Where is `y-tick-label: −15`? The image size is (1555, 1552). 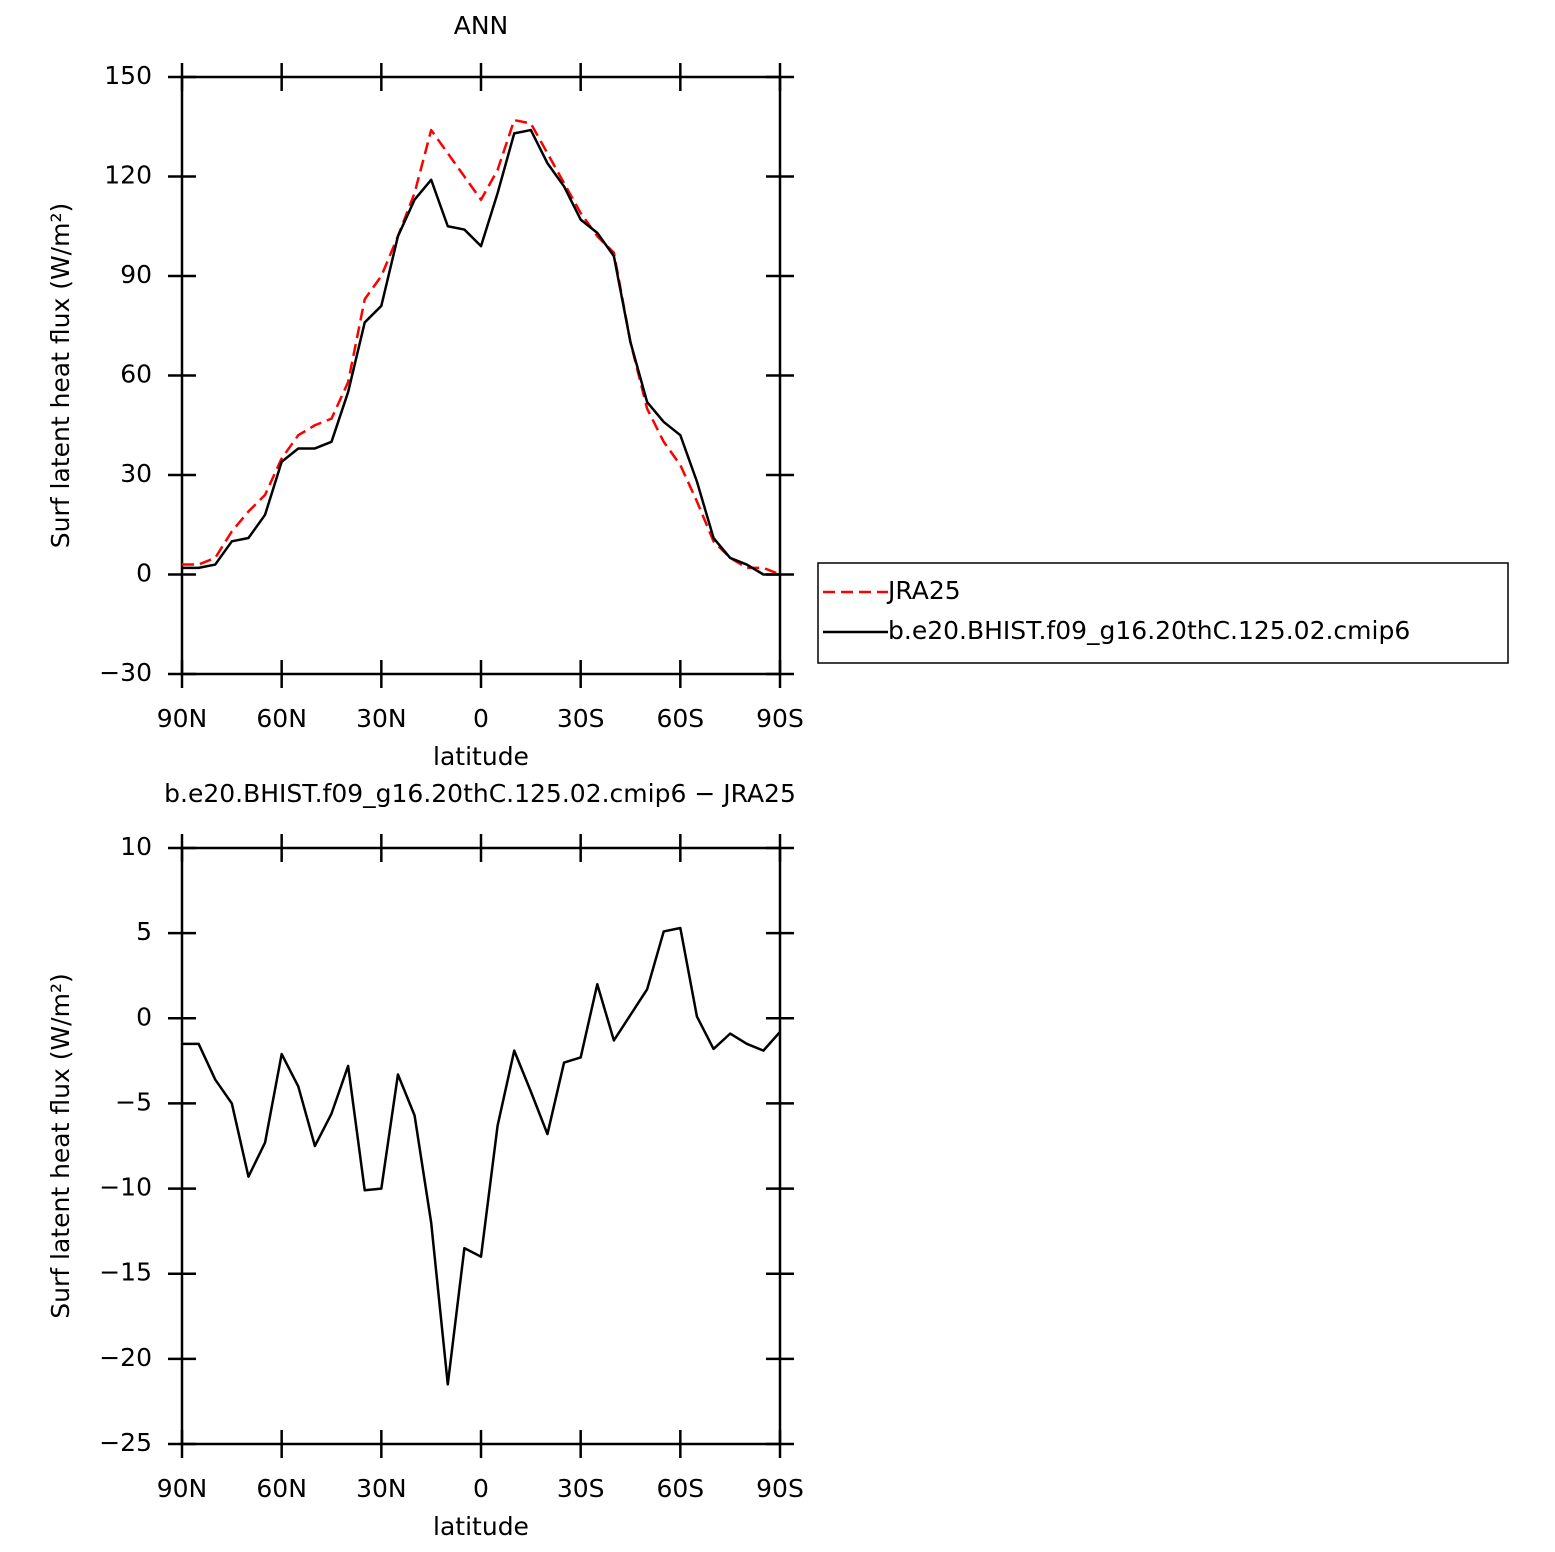 y-tick-label: −15 is located at coordinates (125, 1272).